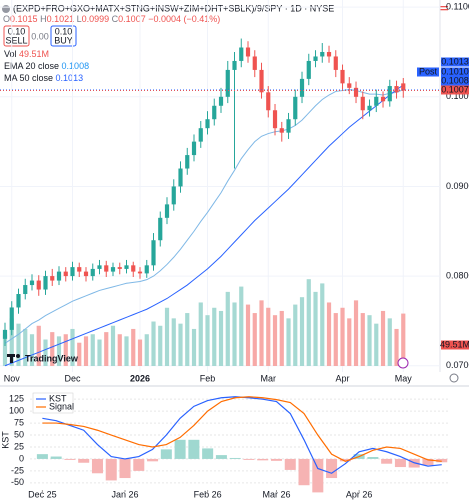 The height and width of the screenshot is (500, 469). I want to click on x-tick-label: May, so click(404, 378).